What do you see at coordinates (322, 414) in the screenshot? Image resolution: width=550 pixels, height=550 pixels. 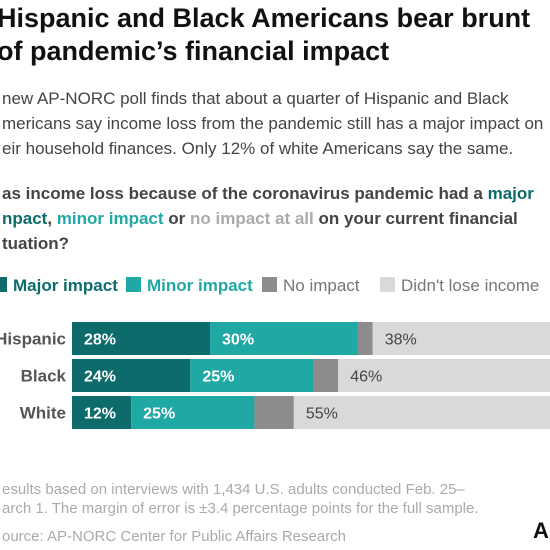 I see `value-label: 55%` at bounding box center [322, 414].